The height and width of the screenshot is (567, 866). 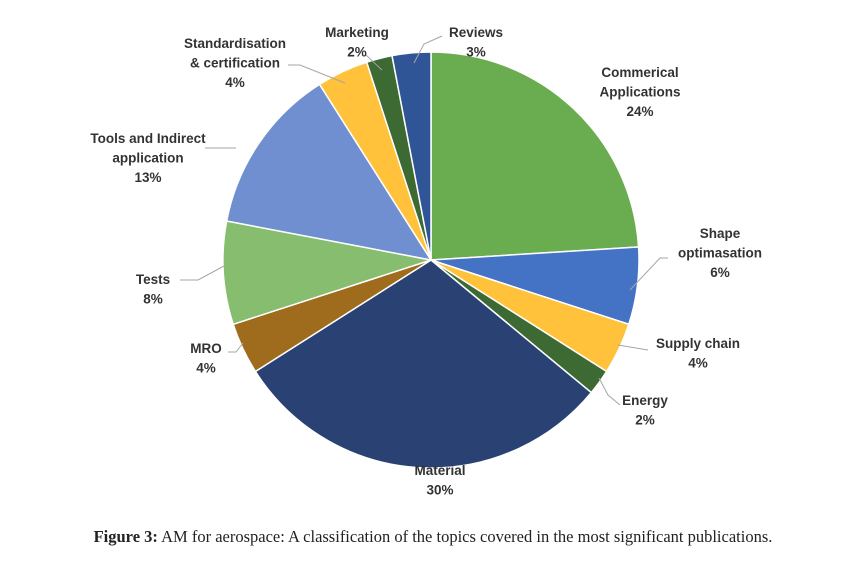 I want to click on slice-value-label: 3%, so click(x=476, y=52).